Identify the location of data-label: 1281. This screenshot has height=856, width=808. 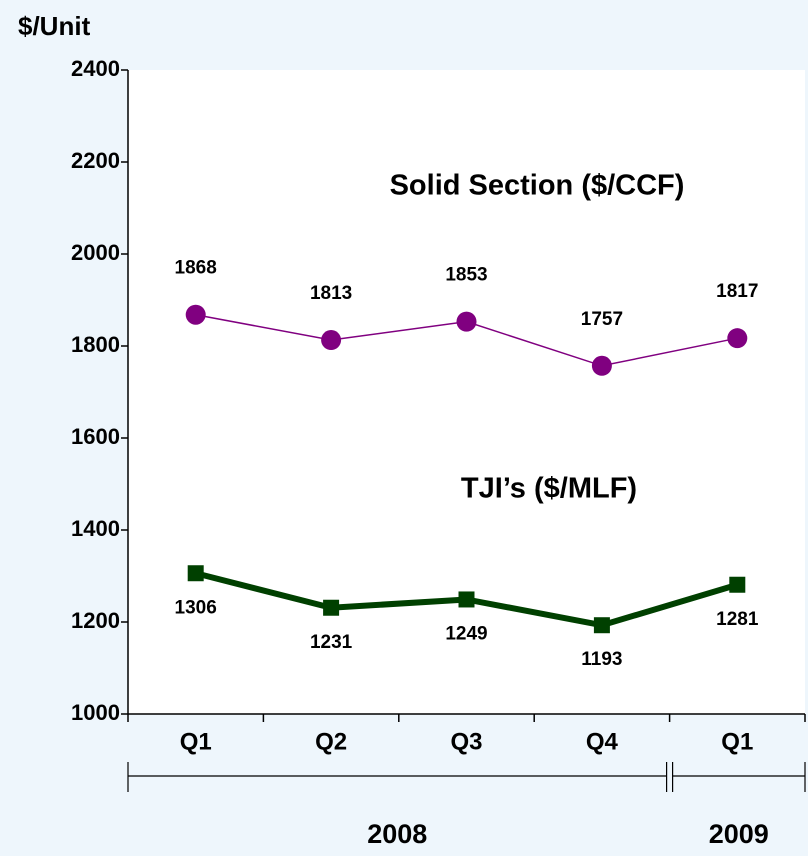
(737, 619).